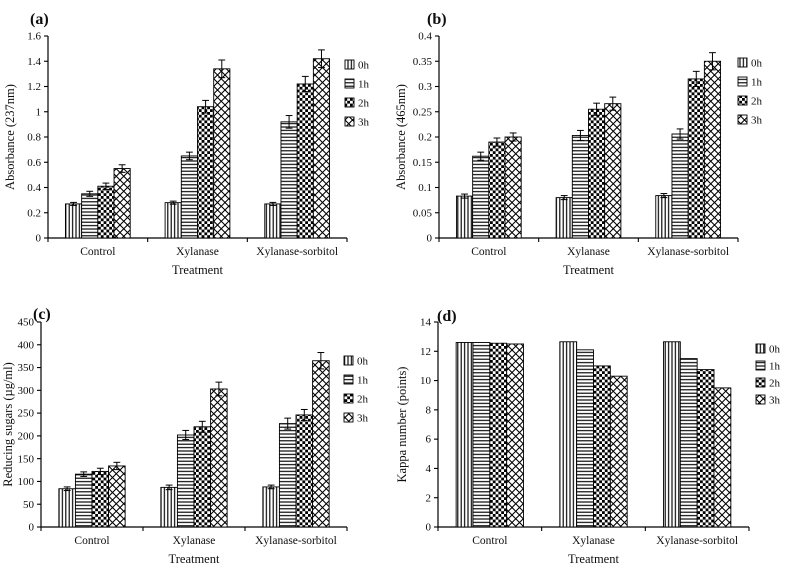 The image size is (785, 567). I want to click on panel-label: (d), so click(447, 316).